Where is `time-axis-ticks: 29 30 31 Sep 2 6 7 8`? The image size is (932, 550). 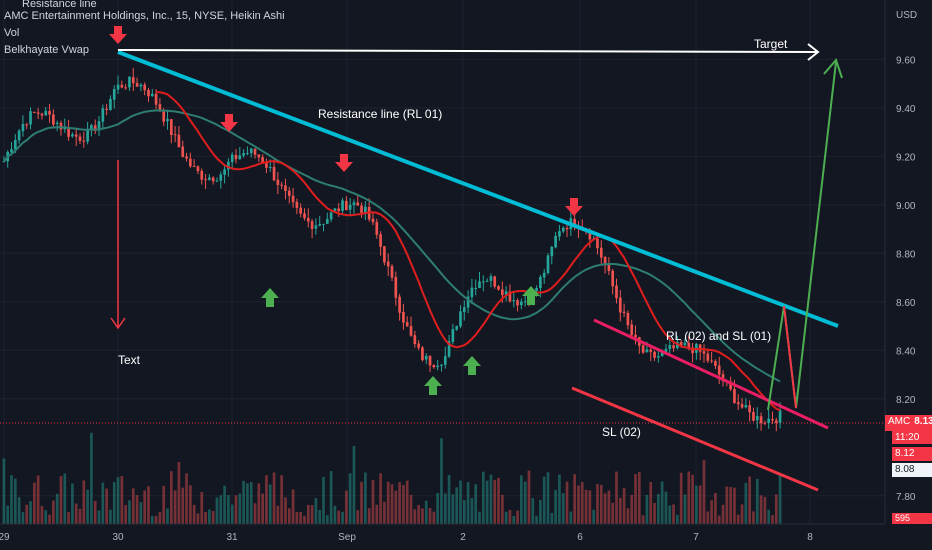
time-axis-ticks: 29 30 31 Sep 2 6 7 8 is located at coordinates (406, 537).